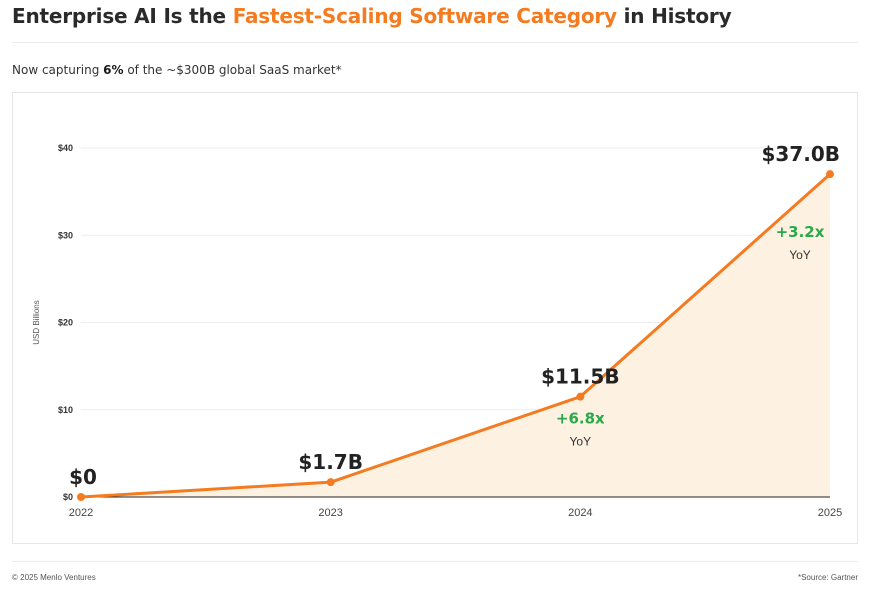 The height and width of the screenshot is (596, 878). What do you see at coordinates (81, 513) in the screenshot?
I see `x-tick-label: 2022` at bounding box center [81, 513].